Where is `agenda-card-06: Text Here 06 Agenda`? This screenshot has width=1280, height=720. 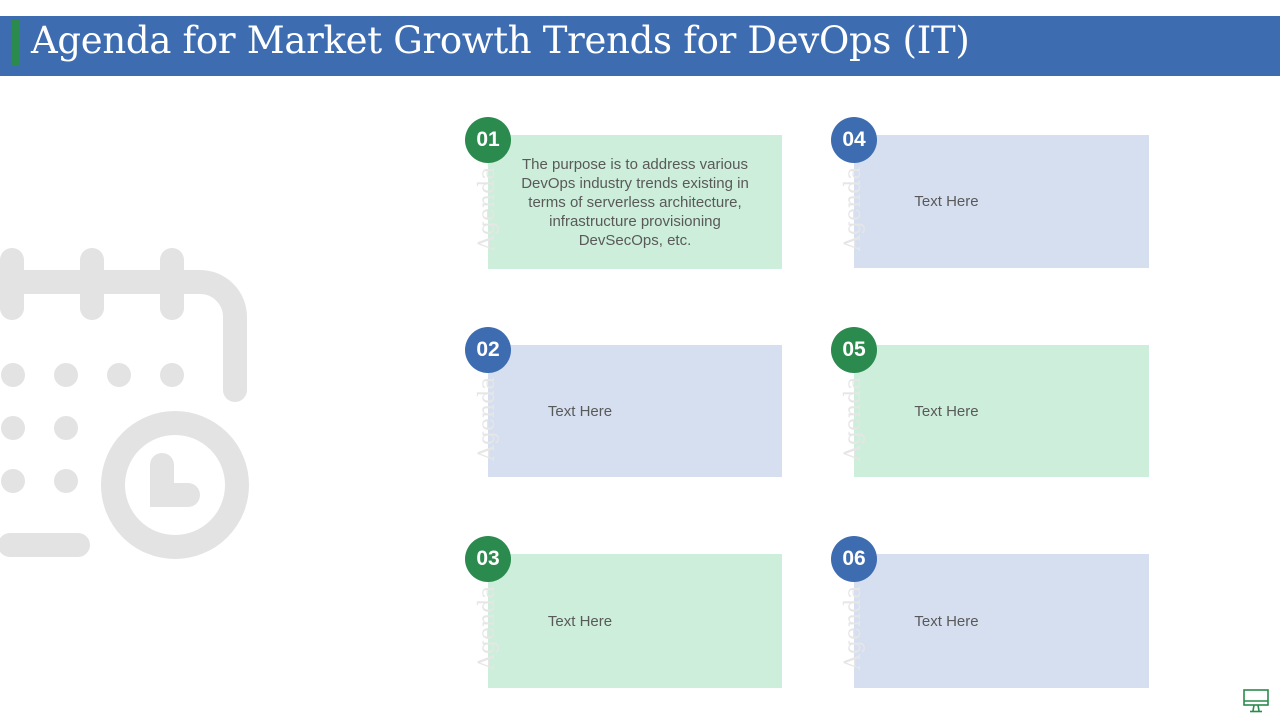 agenda-card-06: Text Here 06 Agenda is located at coordinates (990, 612).